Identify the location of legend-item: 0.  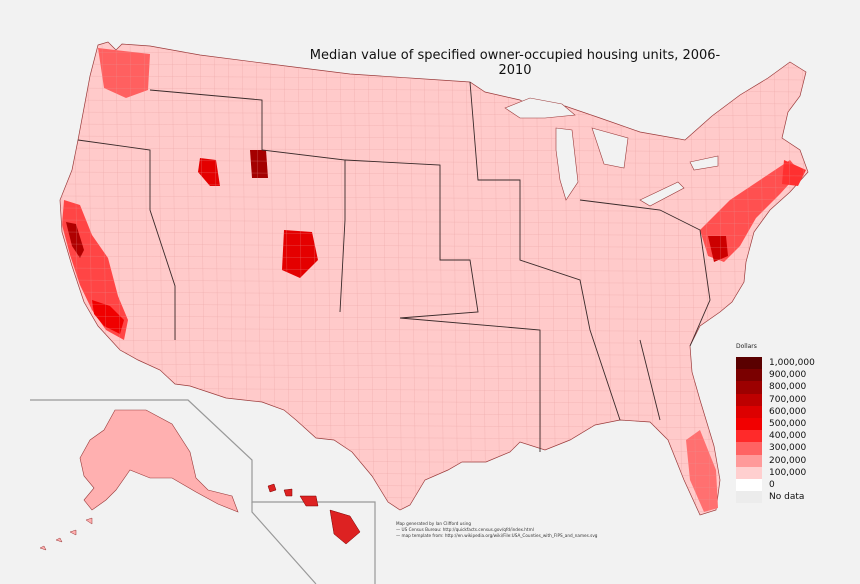
(776, 485).